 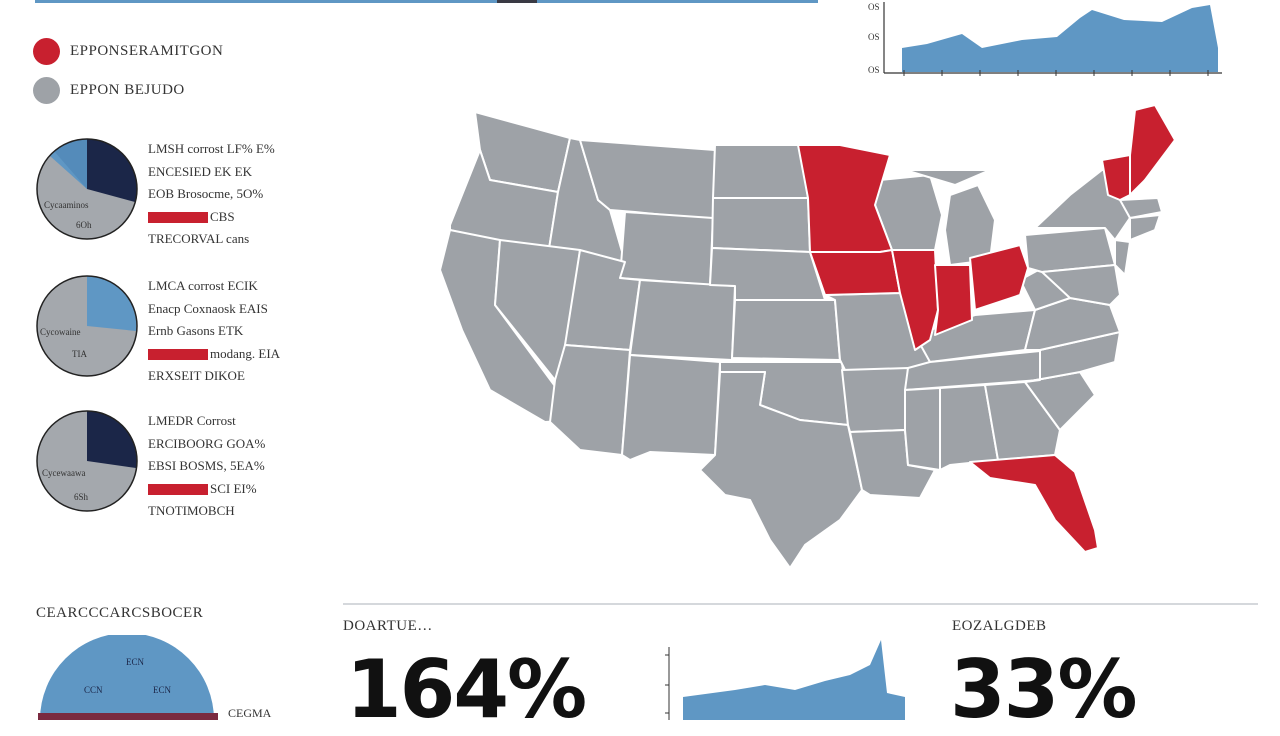 I want to click on state-az, so click(x=590, y=400).